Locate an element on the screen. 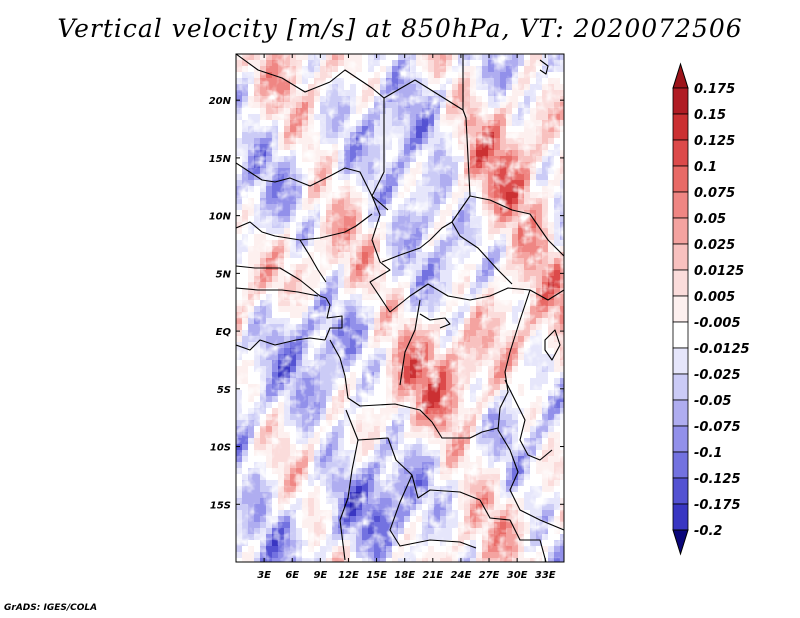  colorbar-level-label: 0.175 is located at coordinates (714, 89).